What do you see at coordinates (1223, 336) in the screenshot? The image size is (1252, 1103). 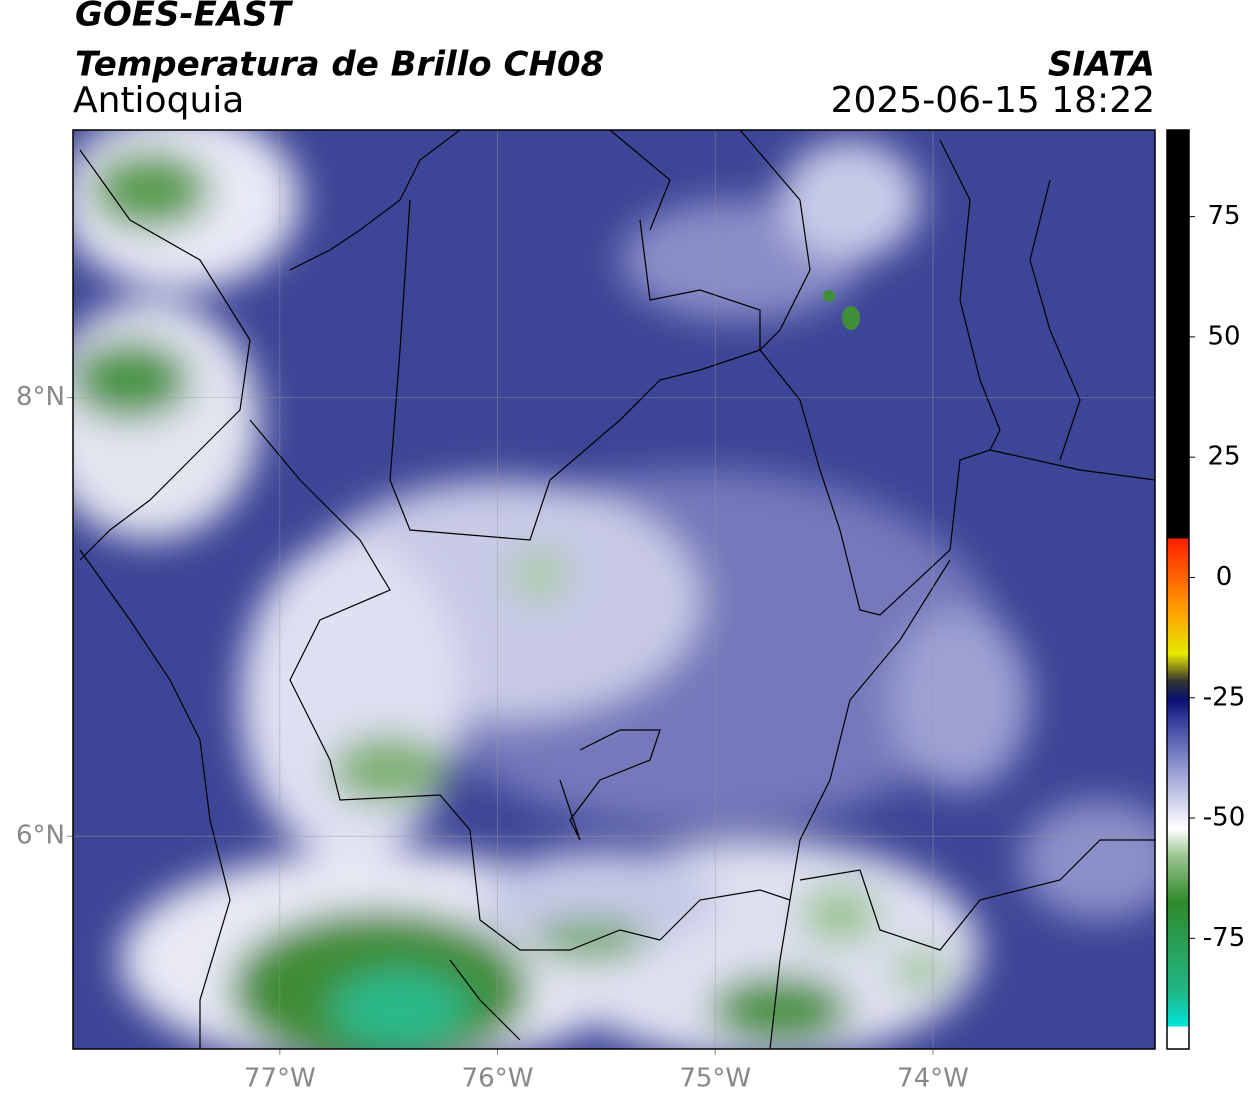 I see `colorbar-tick-label: 50` at bounding box center [1223, 336].